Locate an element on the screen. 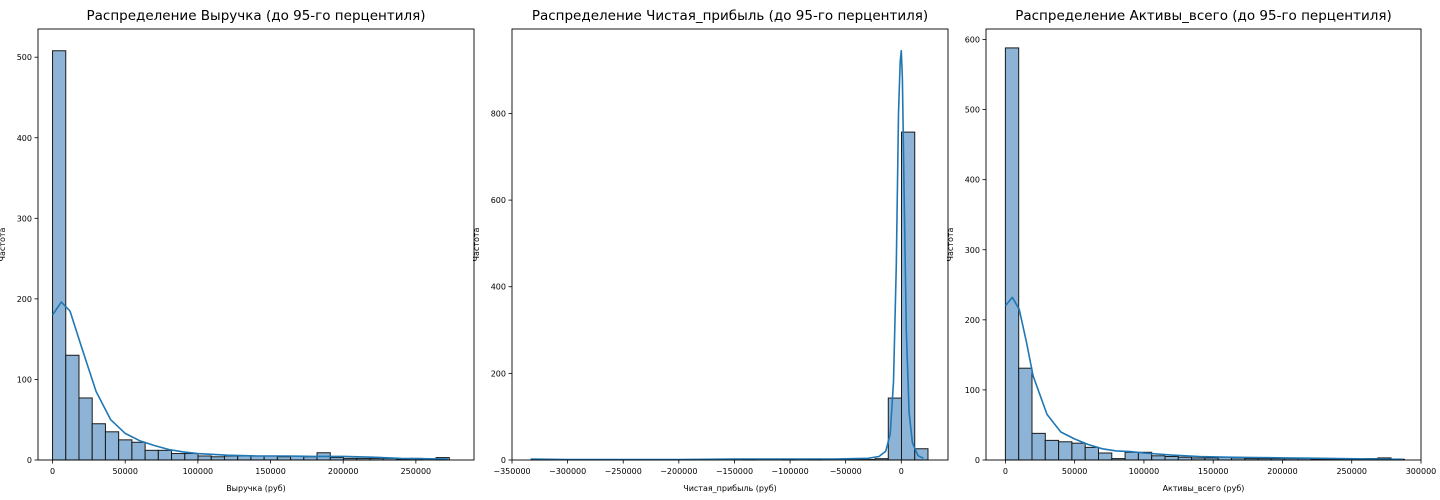 Image resolution: width=1440 pixels, height=500 pixels. x-tick-label: −350000 is located at coordinates (511, 471).